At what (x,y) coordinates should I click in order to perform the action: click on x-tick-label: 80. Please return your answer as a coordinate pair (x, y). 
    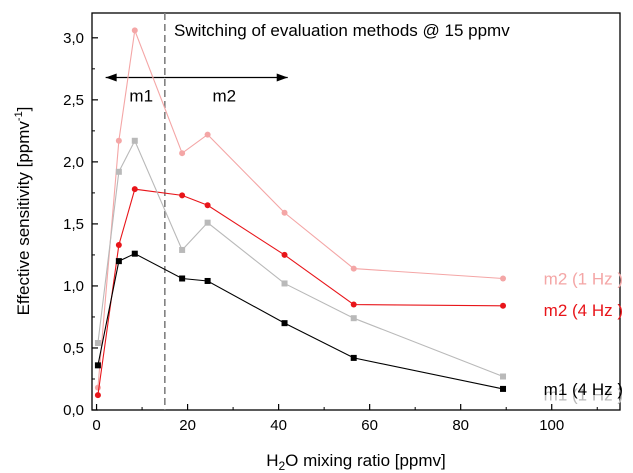
    Looking at the image, I should click on (460, 425).